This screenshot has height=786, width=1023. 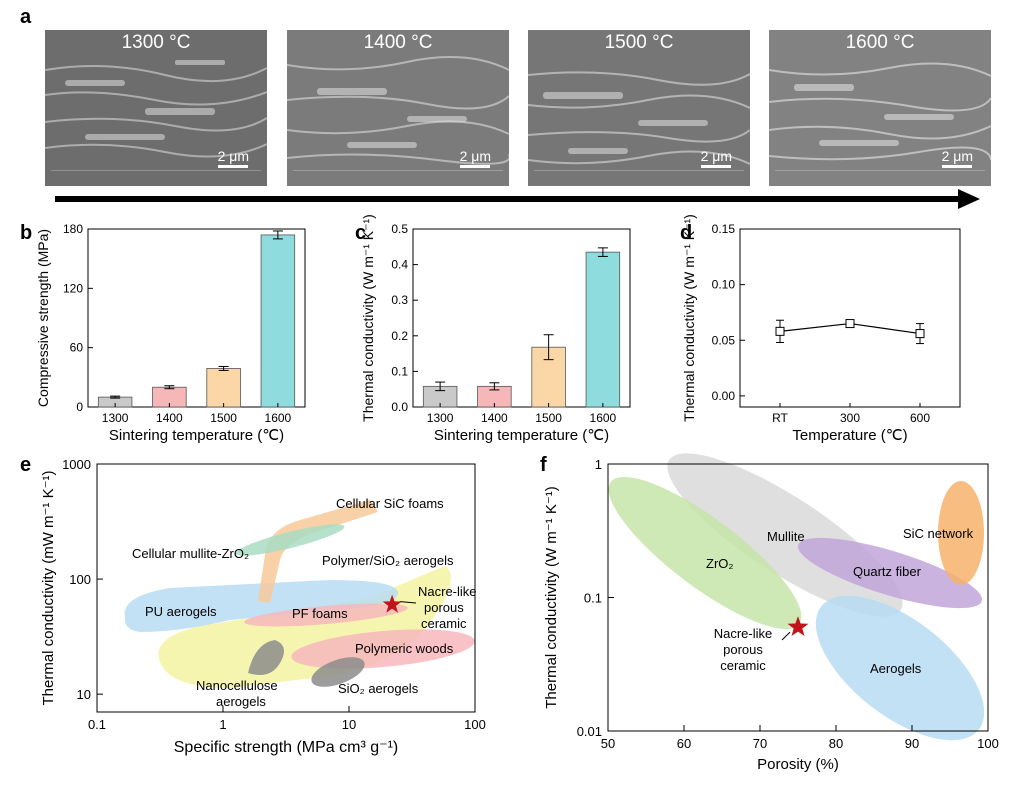 What do you see at coordinates (724, 396) in the screenshot?
I see `y-tick-label: 0.00` at bounding box center [724, 396].